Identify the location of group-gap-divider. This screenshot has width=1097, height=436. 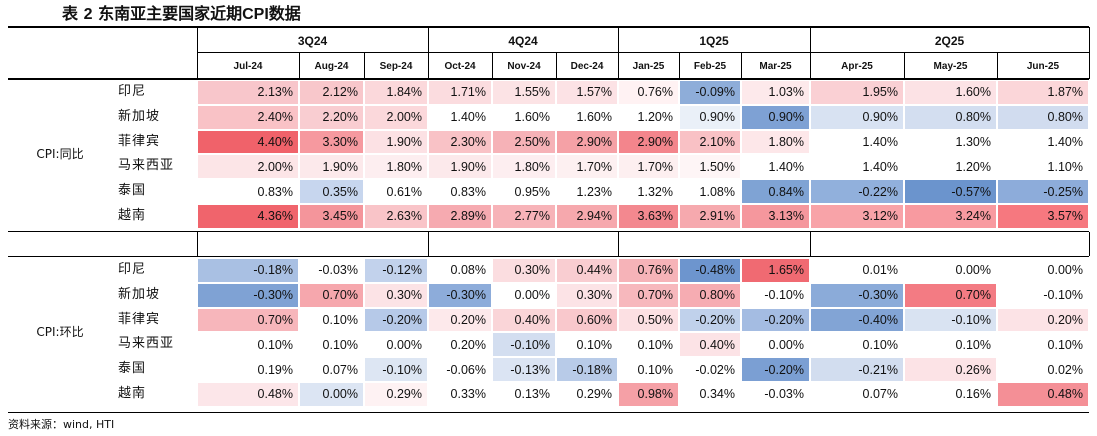
(428, 244).